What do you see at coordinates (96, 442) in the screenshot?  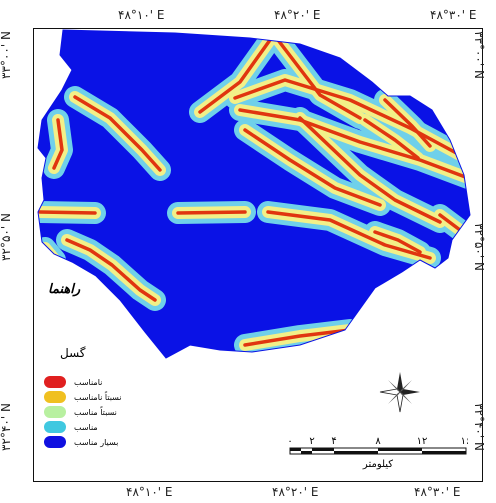 I see `legend-label: بسیار مناسب` at bounding box center [96, 442].